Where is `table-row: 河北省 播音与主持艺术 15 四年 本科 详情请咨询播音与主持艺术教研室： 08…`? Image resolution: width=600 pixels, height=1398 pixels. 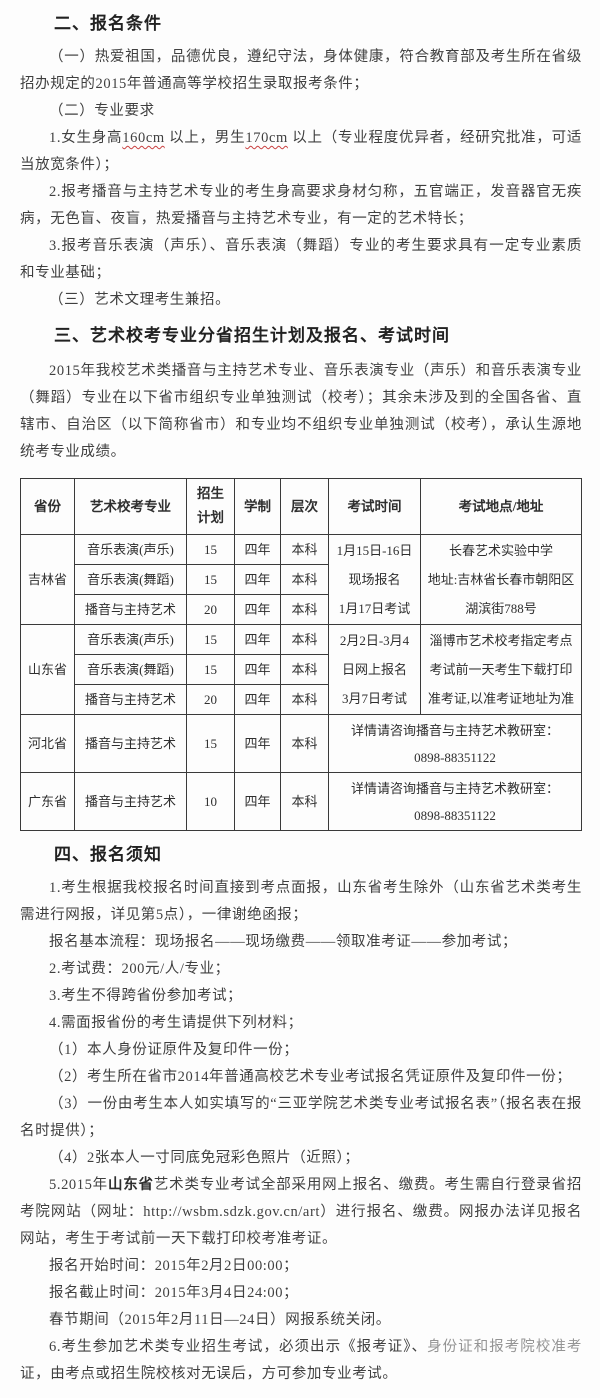 table-row: 河北省 播音与主持艺术 15 四年 本科 详情请咨询播音与主持艺术教研室： 08… is located at coordinates (301, 743).